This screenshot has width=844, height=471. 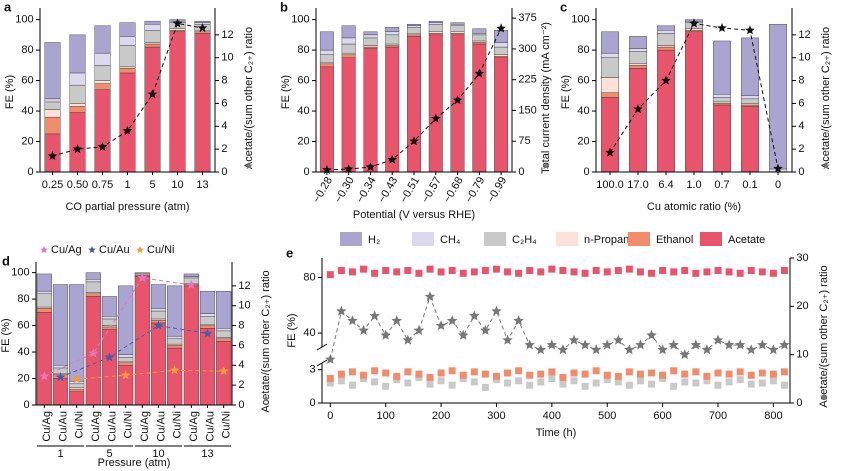 What do you see at coordinates (161, 426) in the screenshot?
I see `x-tick-label: Cu/Au` at bounding box center [161, 426].